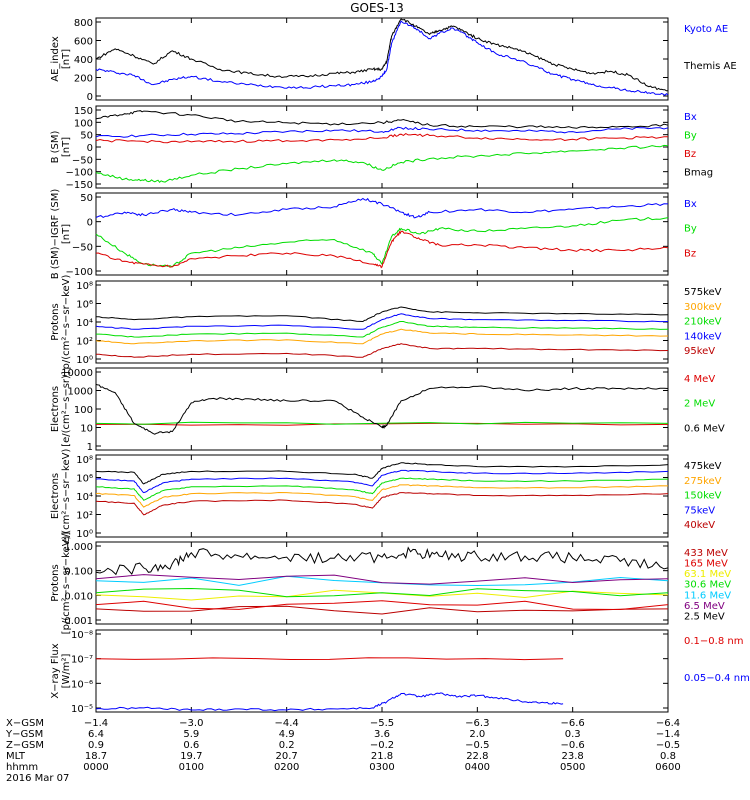 The image size is (750, 800). Describe the element at coordinates (55, 670) in the screenshot. I see `y-axis-label: X−ray Flux` at that location.